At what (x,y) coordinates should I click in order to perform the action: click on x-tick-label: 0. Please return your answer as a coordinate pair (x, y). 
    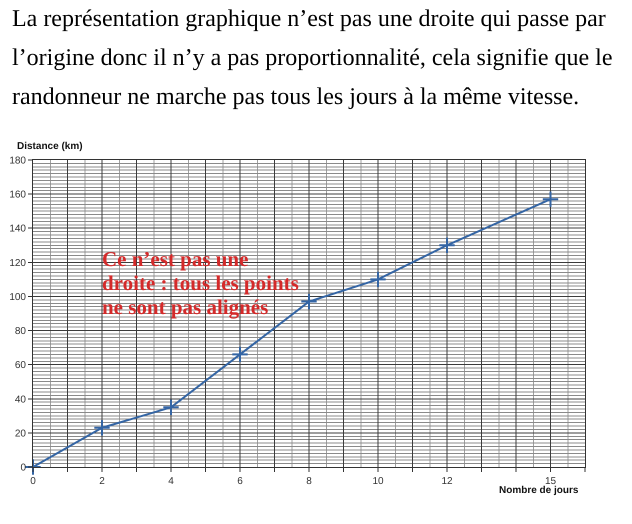
    Looking at the image, I should click on (33, 481).